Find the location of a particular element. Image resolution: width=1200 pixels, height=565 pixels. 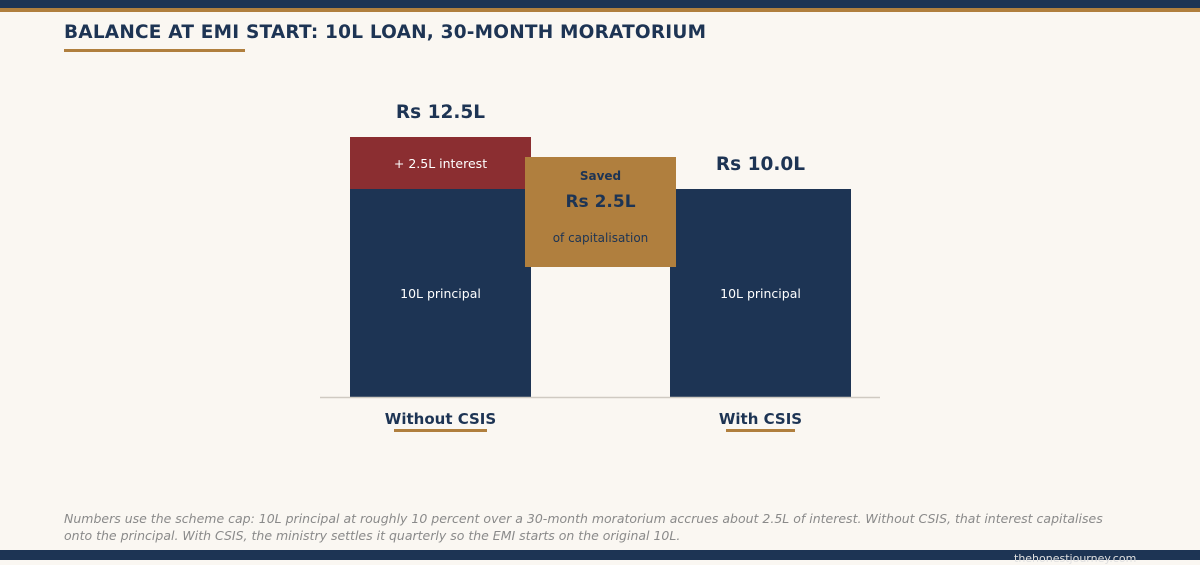

bar-label-interest-0: + 2.5L interest is located at coordinates (440, 163).